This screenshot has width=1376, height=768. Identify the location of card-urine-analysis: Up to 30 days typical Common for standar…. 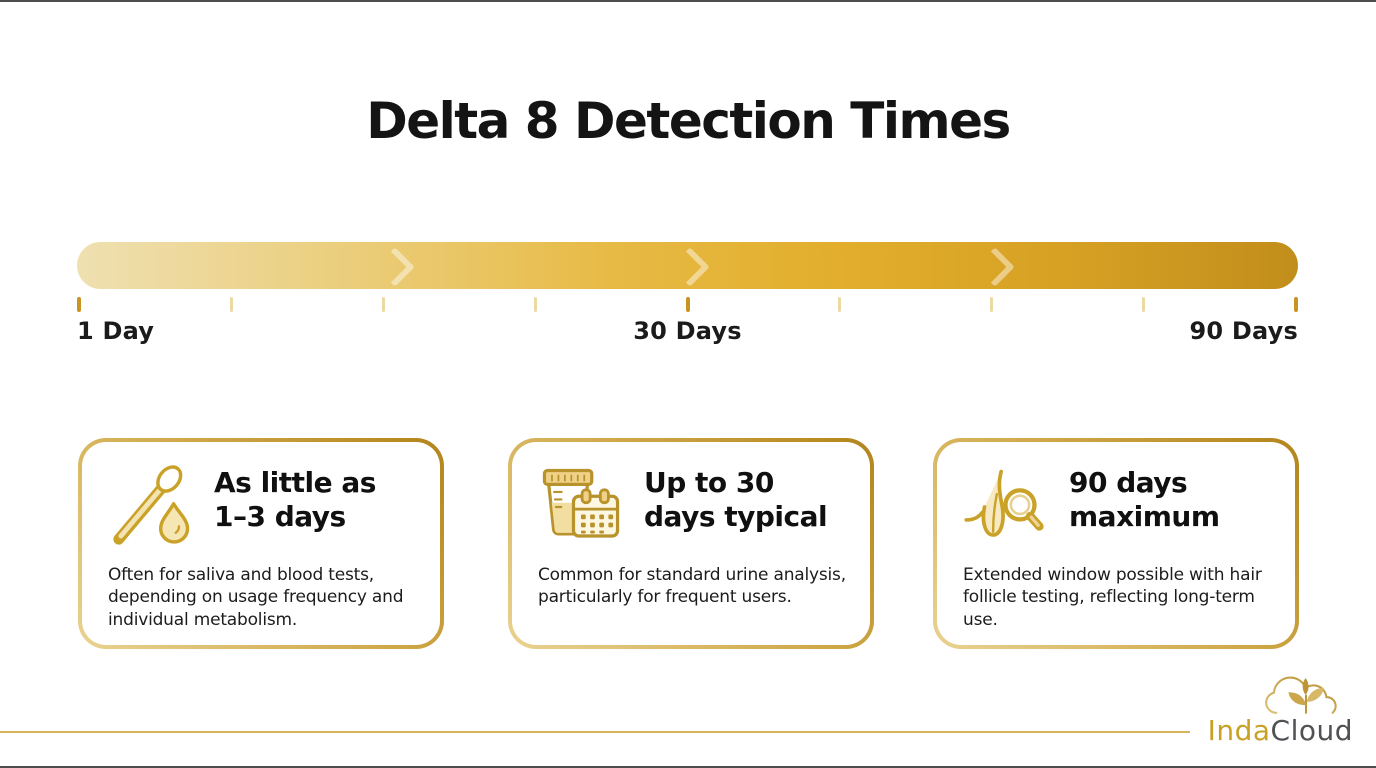
(691, 543).